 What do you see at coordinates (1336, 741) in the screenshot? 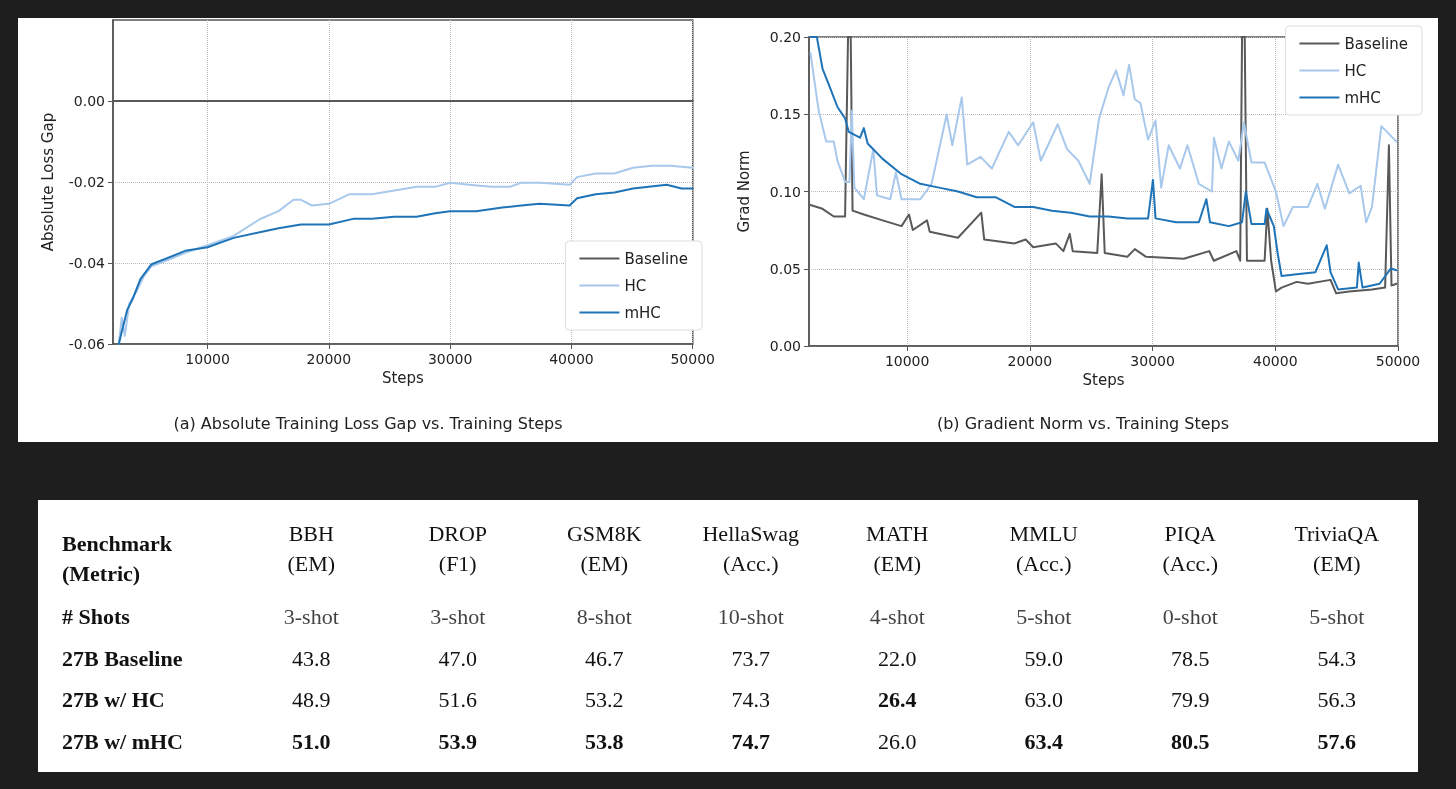
I see `data-label: 57.6` at bounding box center [1336, 741].